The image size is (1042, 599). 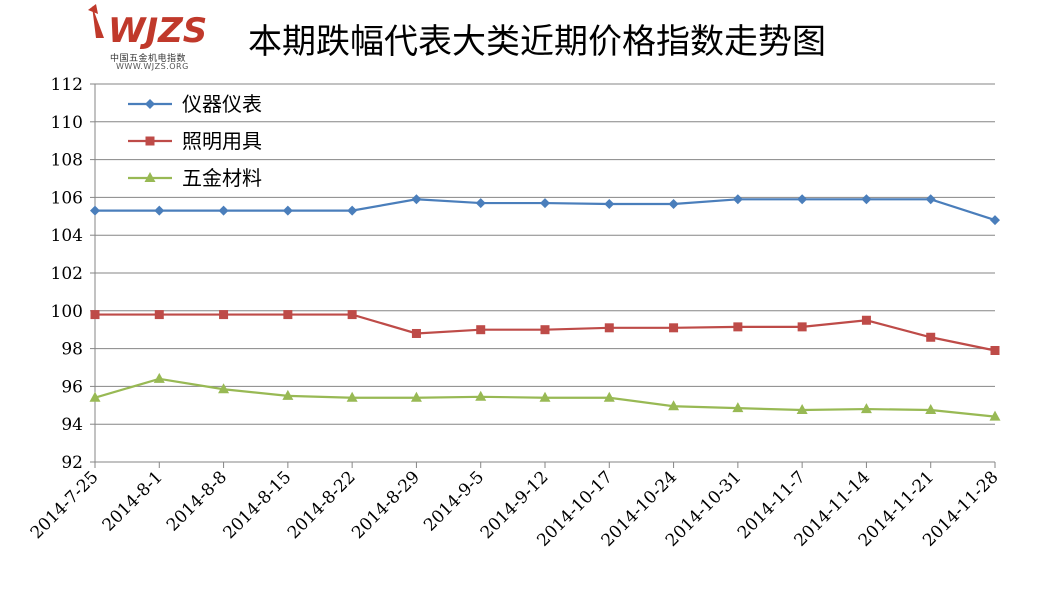 I want to click on legend-item: 仪器仪表, so click(x=195, y=104).